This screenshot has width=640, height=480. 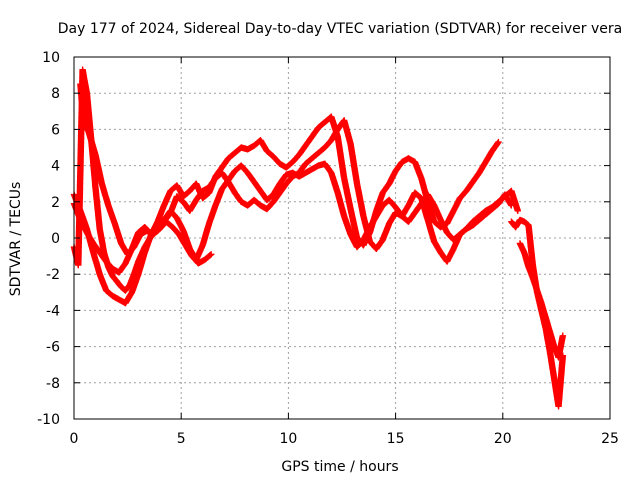 I want to click on y-tick-label: 10, so click(x=51, y=58).